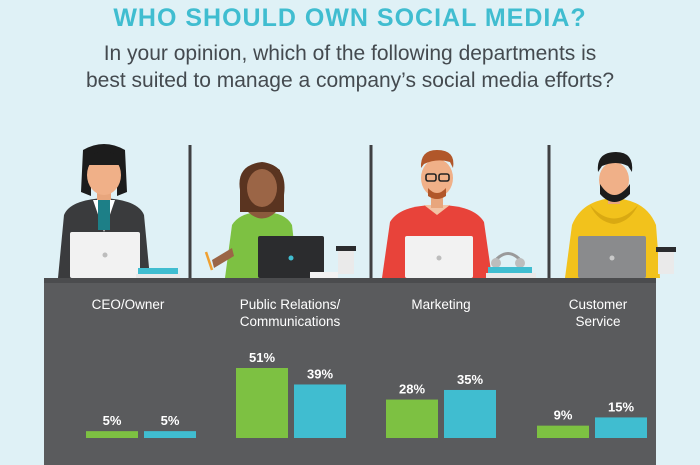 The width and height of the screenshot is (700, 465). Describe the element at coordinates (612, 257) in the screenshot. I see `customer-service-laptop-icon` at that location.